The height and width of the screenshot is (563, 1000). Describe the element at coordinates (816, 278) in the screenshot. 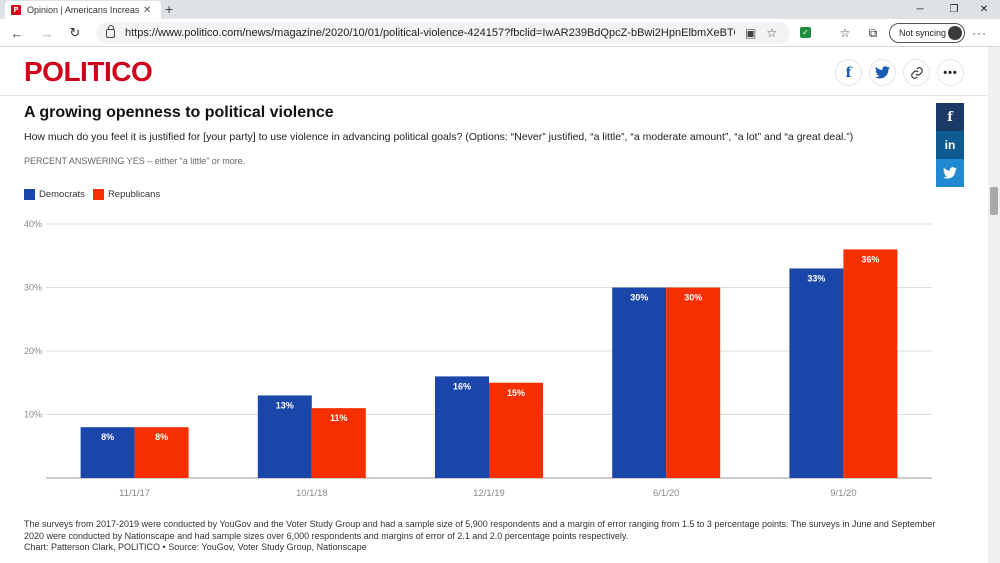

I see `bar-data-label: 33%` at that location.